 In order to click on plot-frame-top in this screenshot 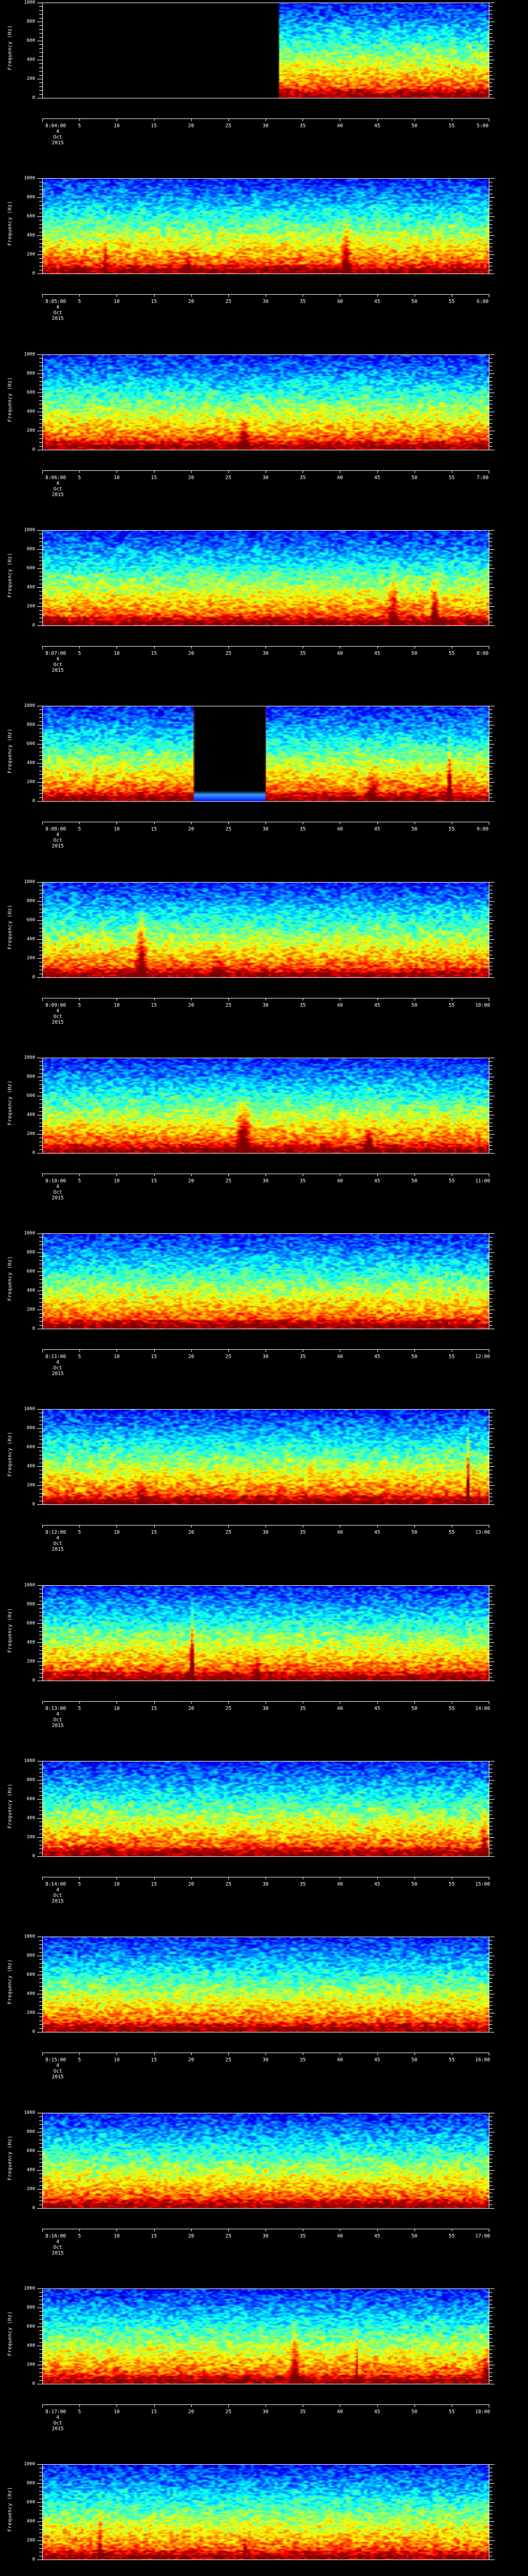, I will do `click(265, 530)`.